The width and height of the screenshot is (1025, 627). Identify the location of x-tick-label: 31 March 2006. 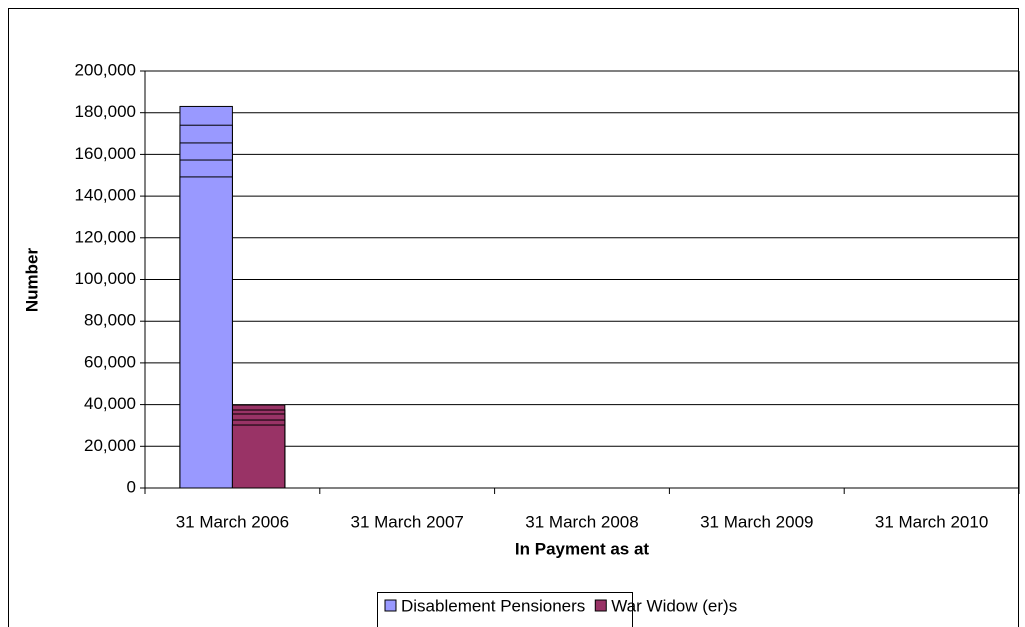
(232, 521).